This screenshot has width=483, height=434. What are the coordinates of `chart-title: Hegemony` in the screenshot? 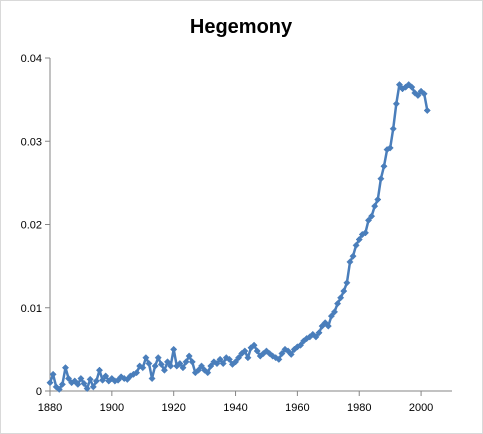 It's located at (241, 27).